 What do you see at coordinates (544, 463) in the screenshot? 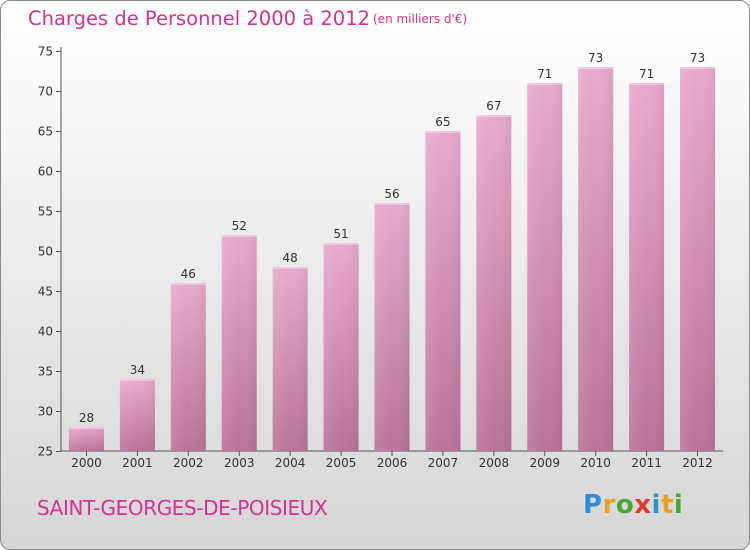
I see `x-tick-label: 2009` at bounding box center [544, 463].